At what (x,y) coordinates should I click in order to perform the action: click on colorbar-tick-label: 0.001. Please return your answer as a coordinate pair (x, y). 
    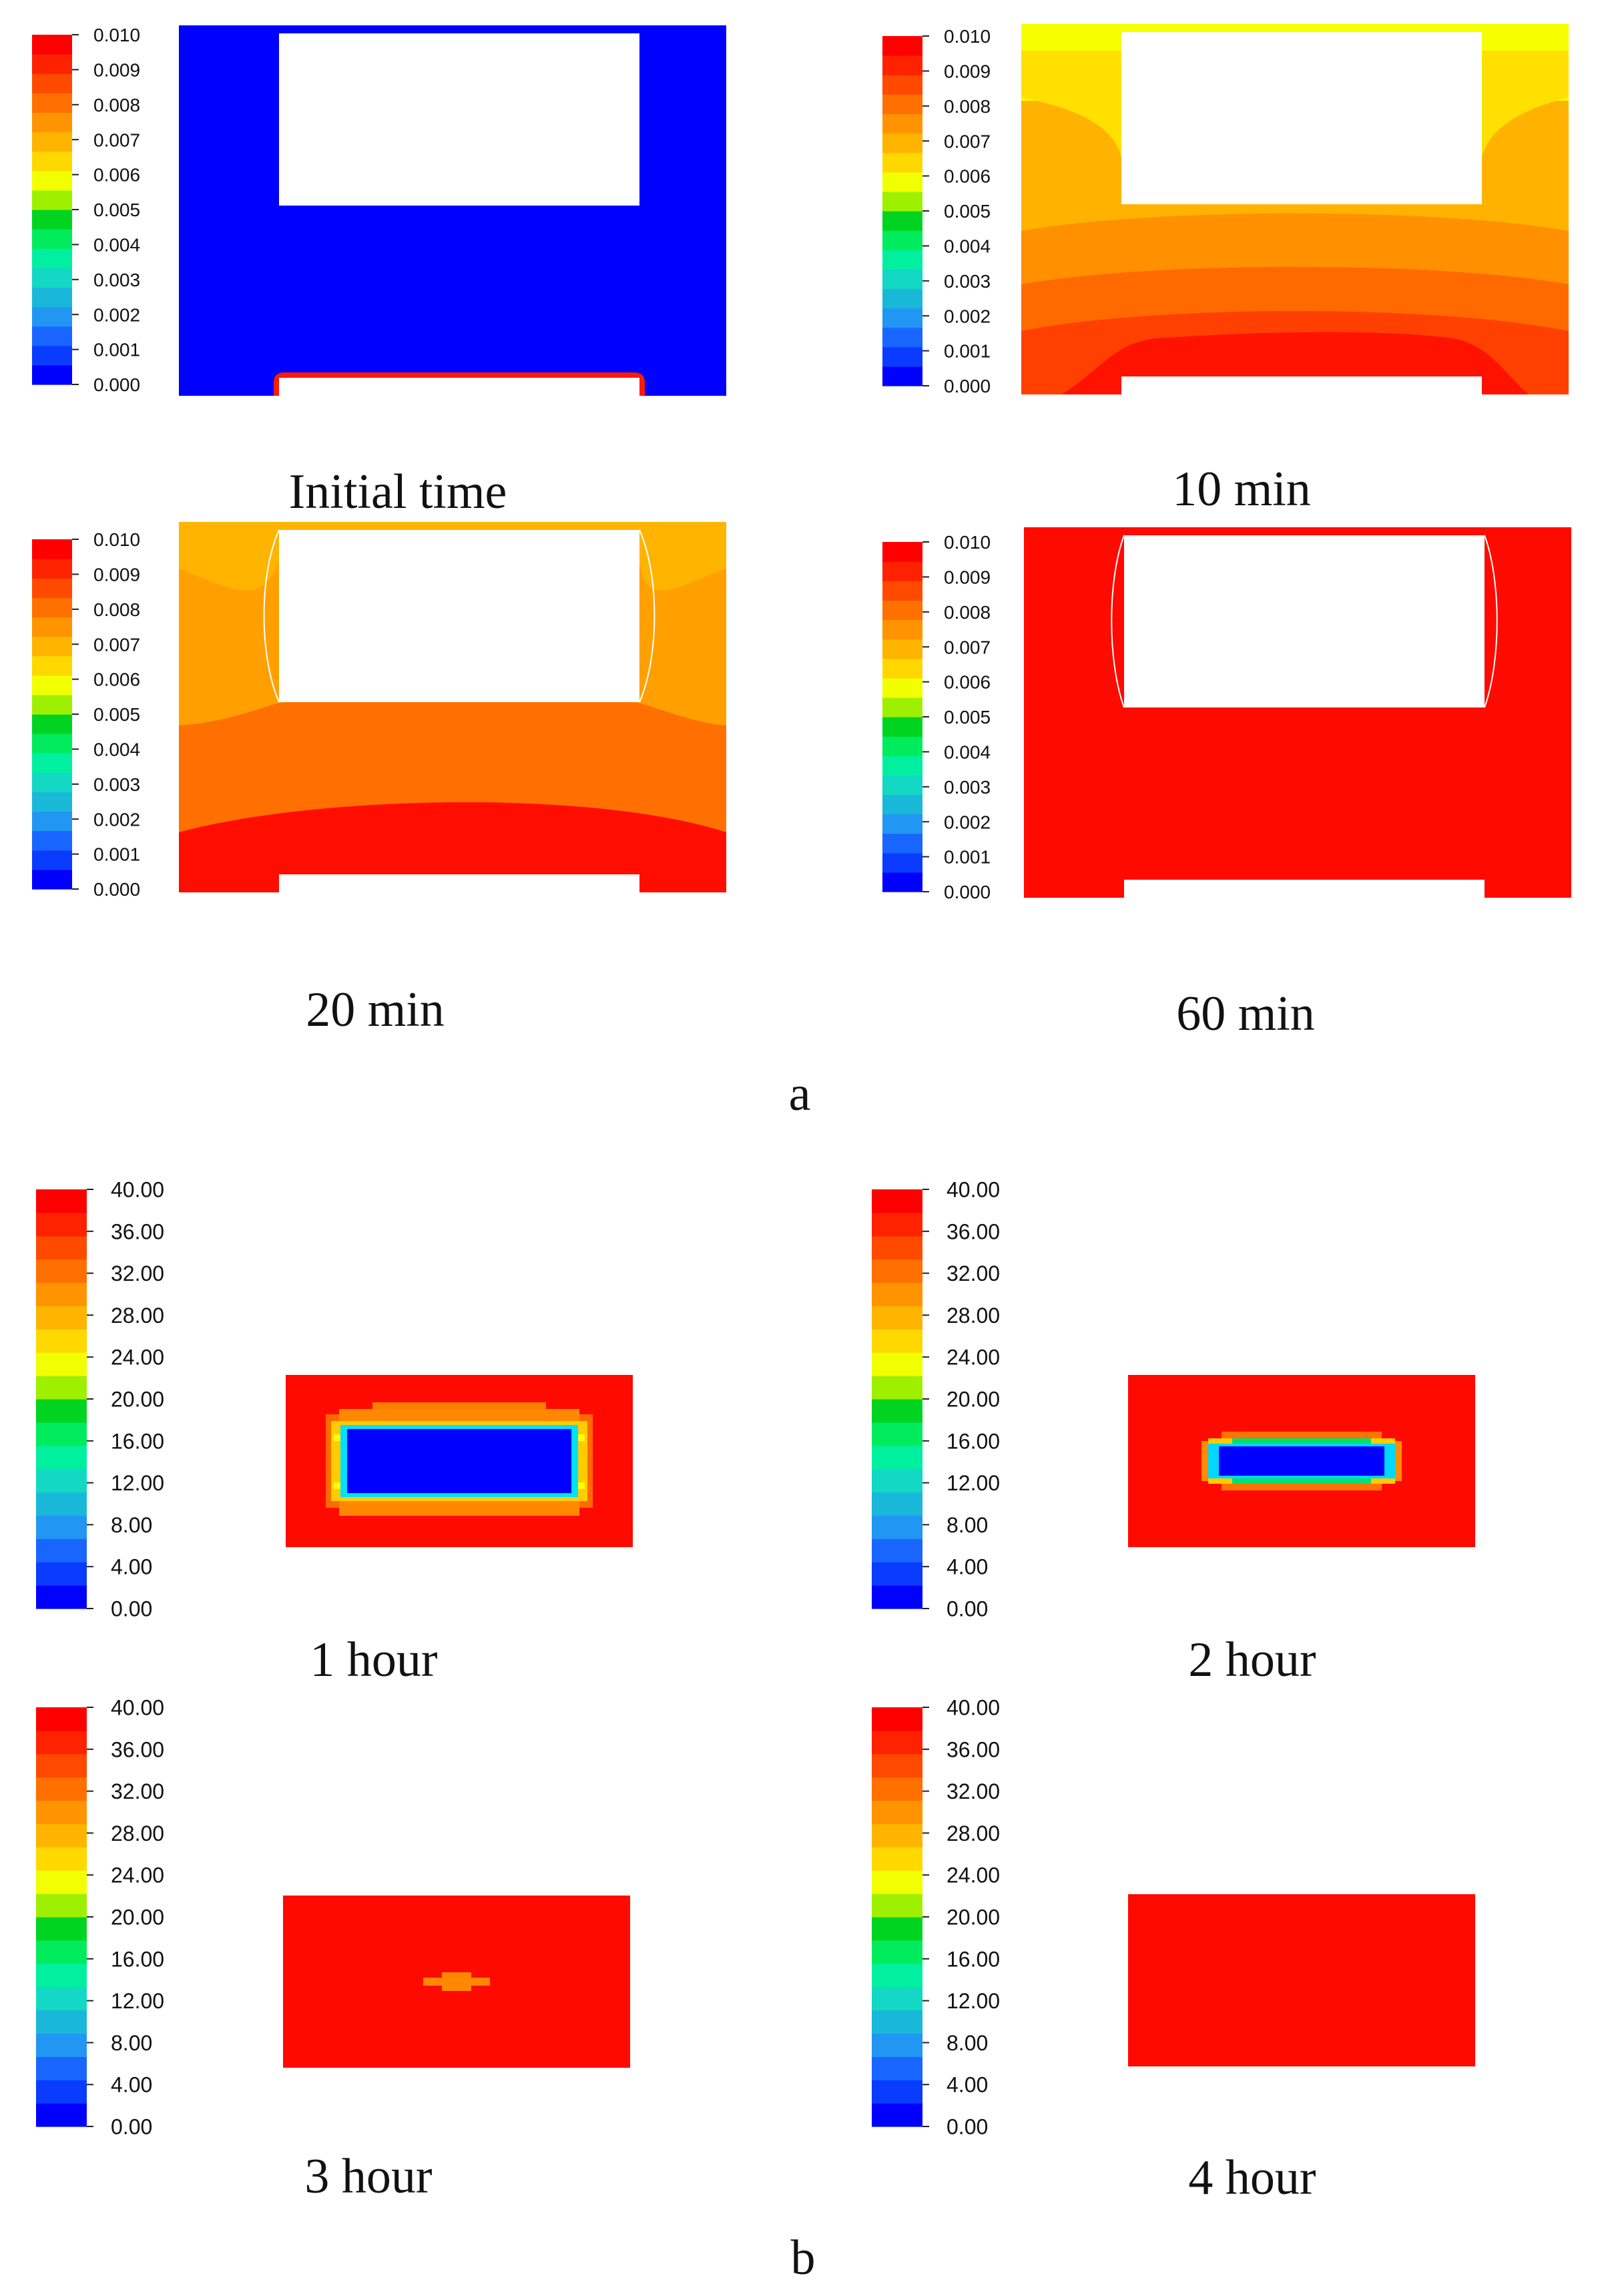
    Looking at the image, I should click on (968, 858).